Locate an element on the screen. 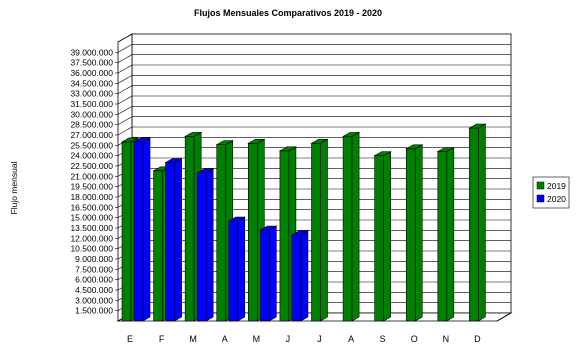 The height and width of the screenshot is (346, 576). bar-2019-2-top is located at coordinates (193, 134).